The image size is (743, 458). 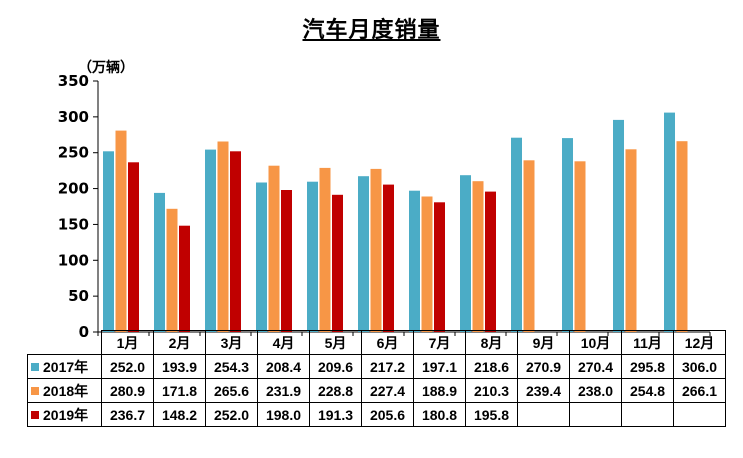 I want to click on bar-2017年-4月, so click(x=261, y=257).